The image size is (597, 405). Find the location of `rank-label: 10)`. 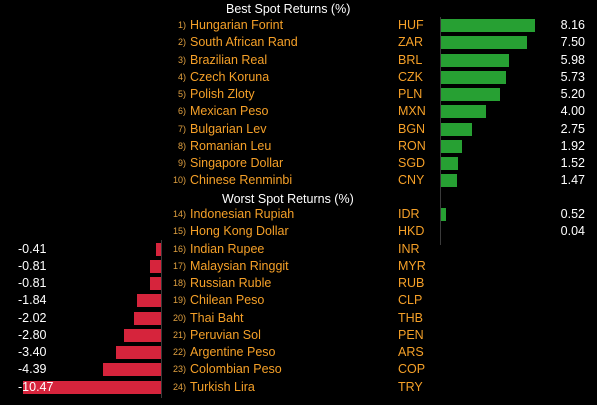

rank-label: 10) is located at coordinates (179, 180).